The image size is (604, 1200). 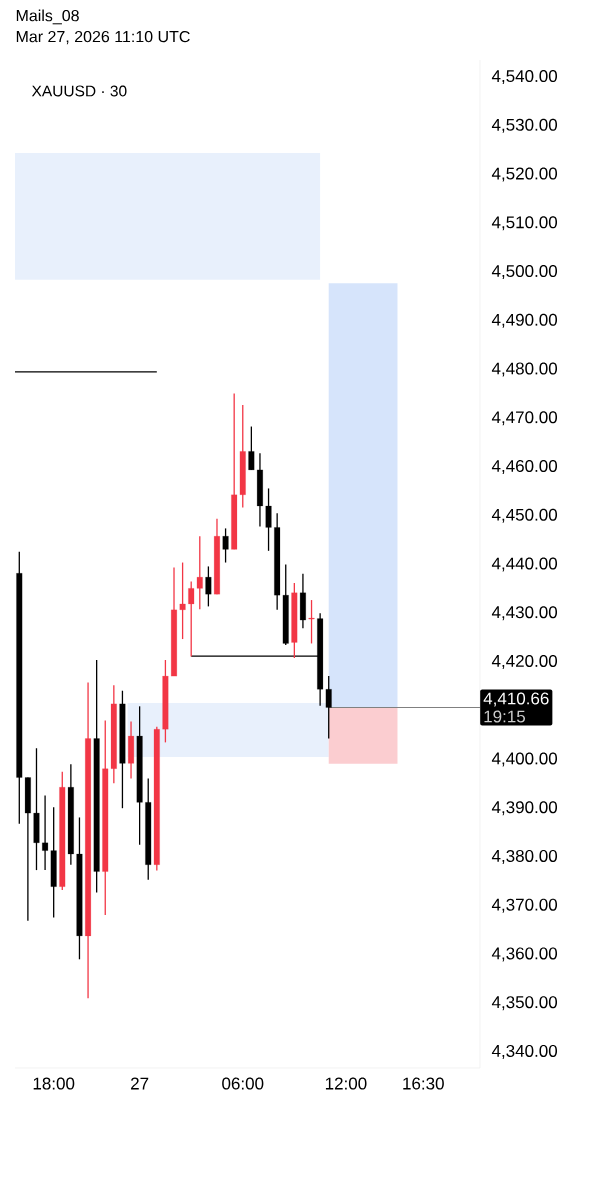 What do you see at coordinates (346, 1083) in the screenshot?
I see `x-tick-label: 12:00` at bounding box center [346, 1083].